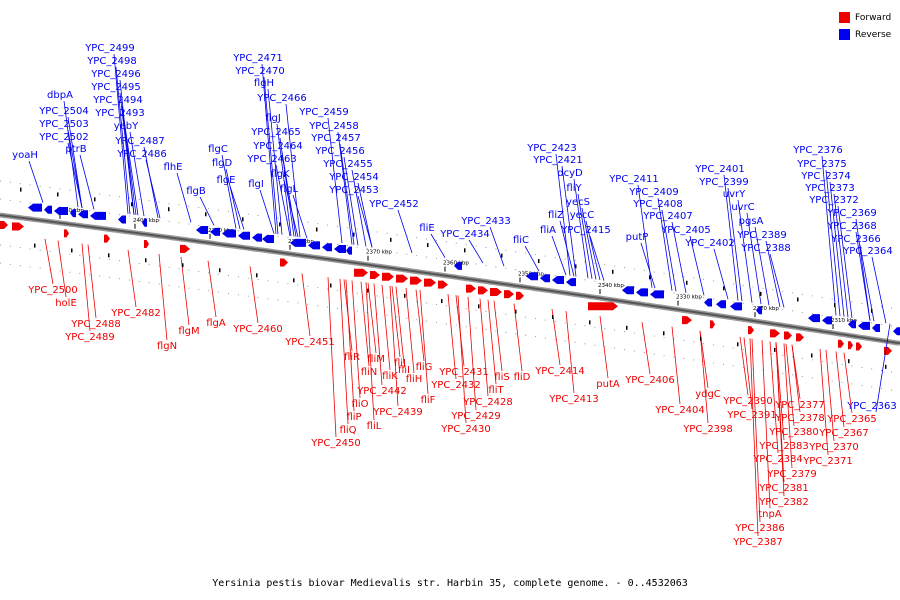 The height and width of the screenshot is (600, 900). I want to click on gene-ypc-2429: YPC_2429, so click(475, 359).